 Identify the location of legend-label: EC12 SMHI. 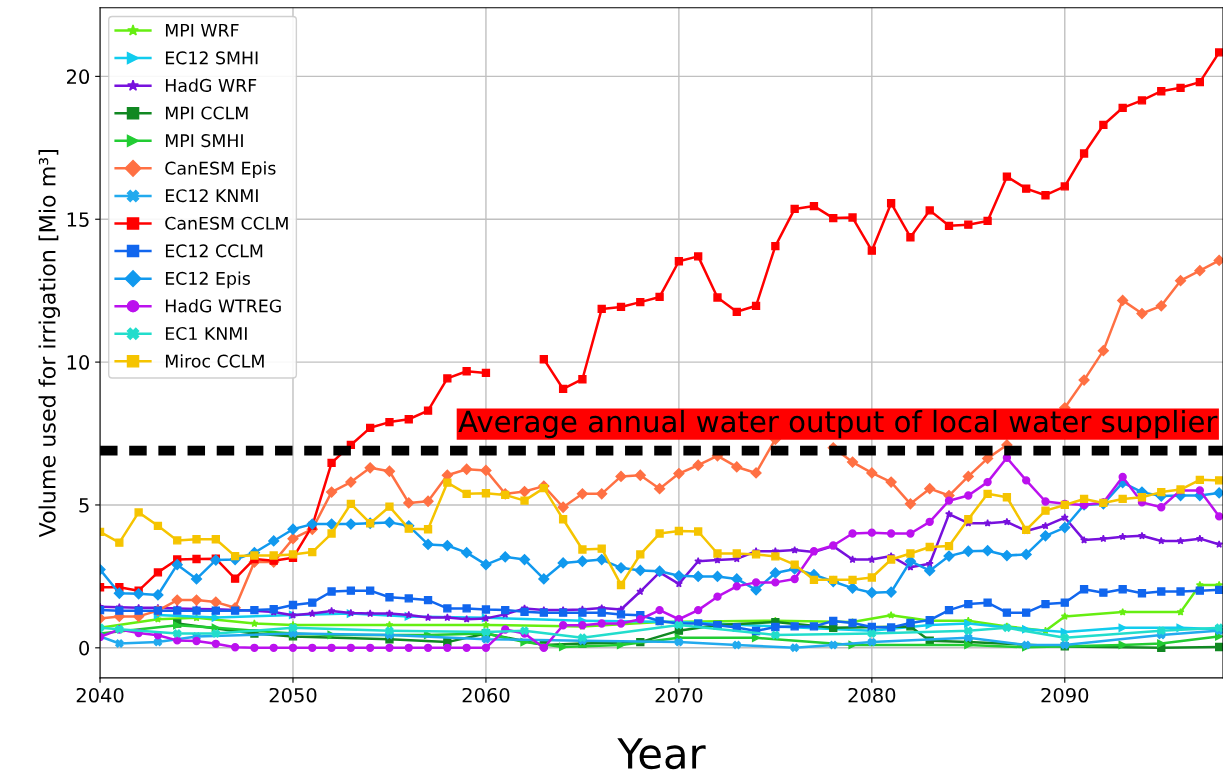
(211, 58).